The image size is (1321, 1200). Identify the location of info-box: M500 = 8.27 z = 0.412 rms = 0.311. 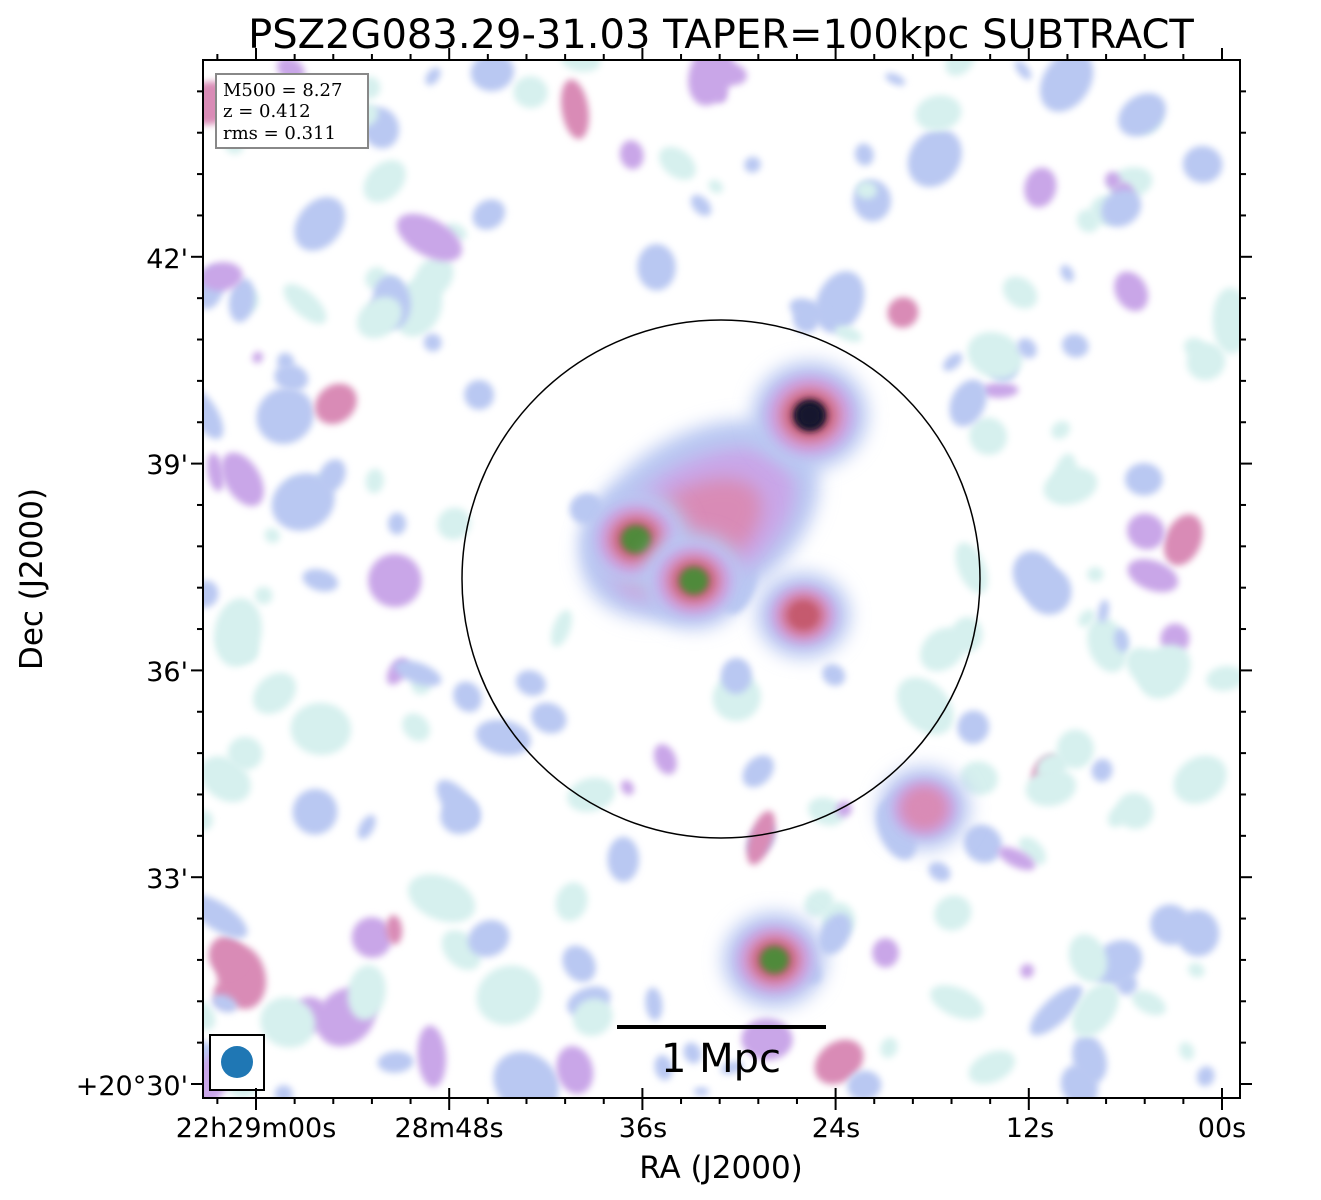
(292, 111).